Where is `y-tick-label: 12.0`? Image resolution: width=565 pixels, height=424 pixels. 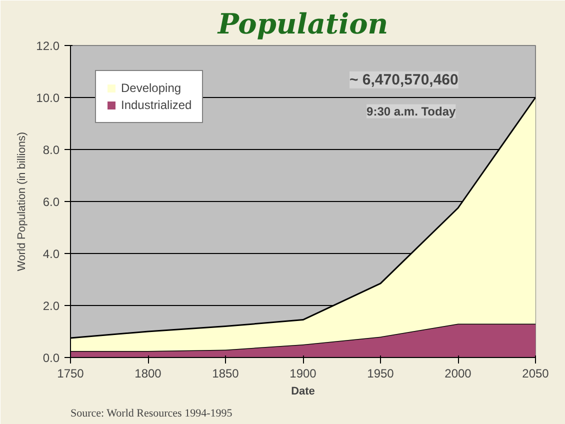
y-tick-label: 12.0 is located at coordinates (48, 46).